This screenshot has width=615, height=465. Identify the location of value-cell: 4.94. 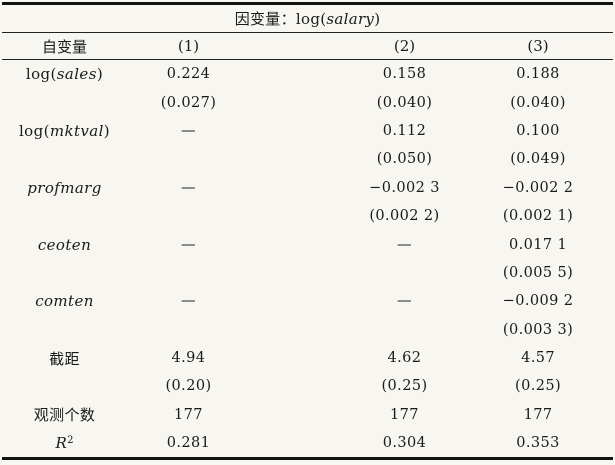
(188, 358).